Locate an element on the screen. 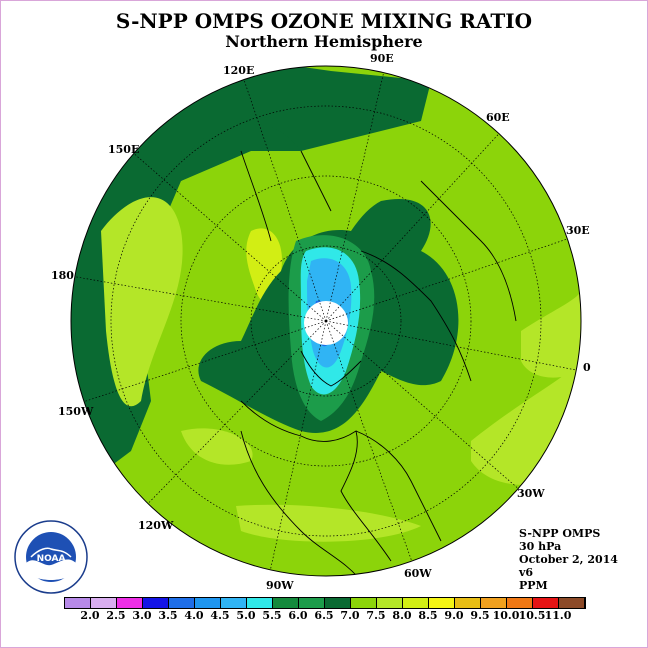 The image size is (648, 648). lon-label-150w: 150W is located at coordinates (76, 411).